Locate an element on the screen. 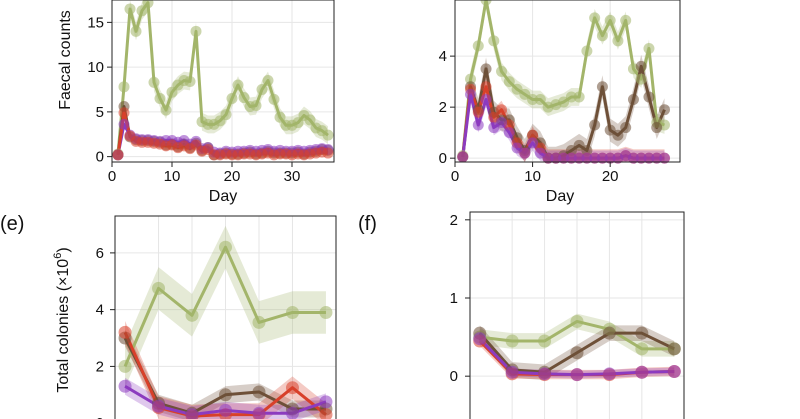 The image size is (800, 419). plot-frame-e is located at coordinates (225, 317).